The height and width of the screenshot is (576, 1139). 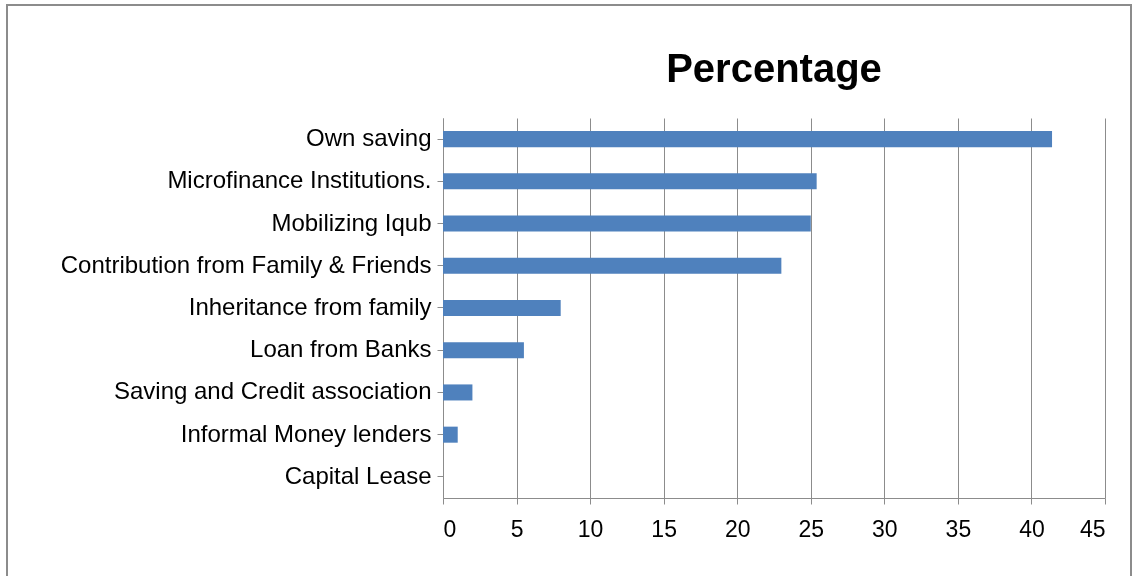 I want to click on y-tick-label: Informal Money lenders, so click(x=306, y=433).